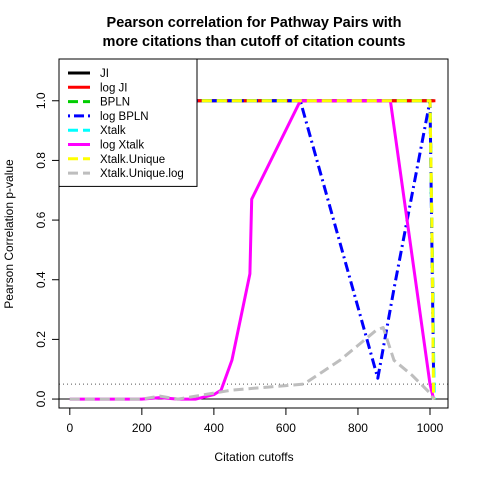 Image resolution: width=480 pixels, height=480 pixels. I want to click on x-tick-label-5: 1000, so click(430, 428).